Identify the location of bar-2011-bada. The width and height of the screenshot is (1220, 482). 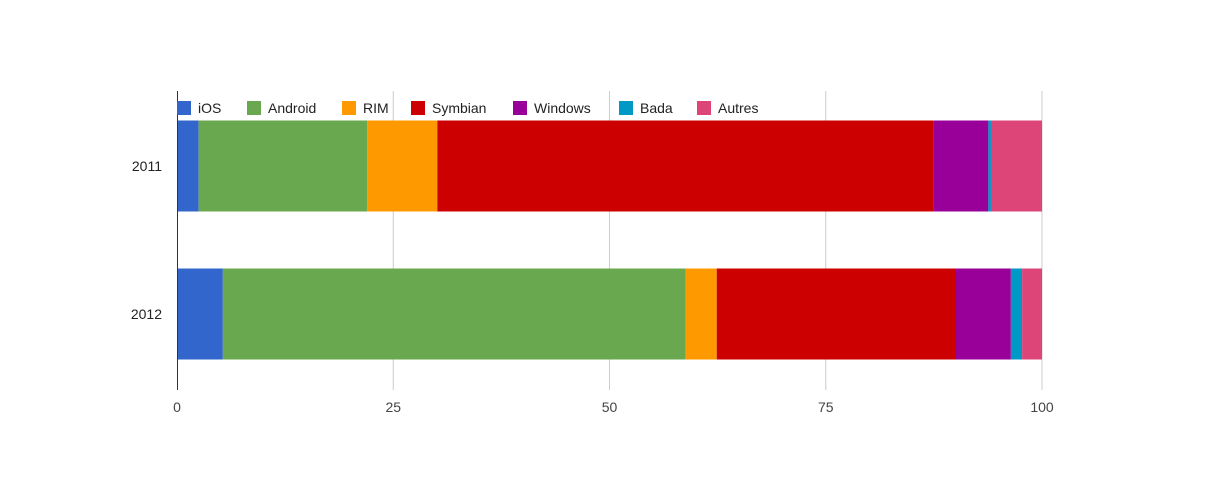
(989, 166).